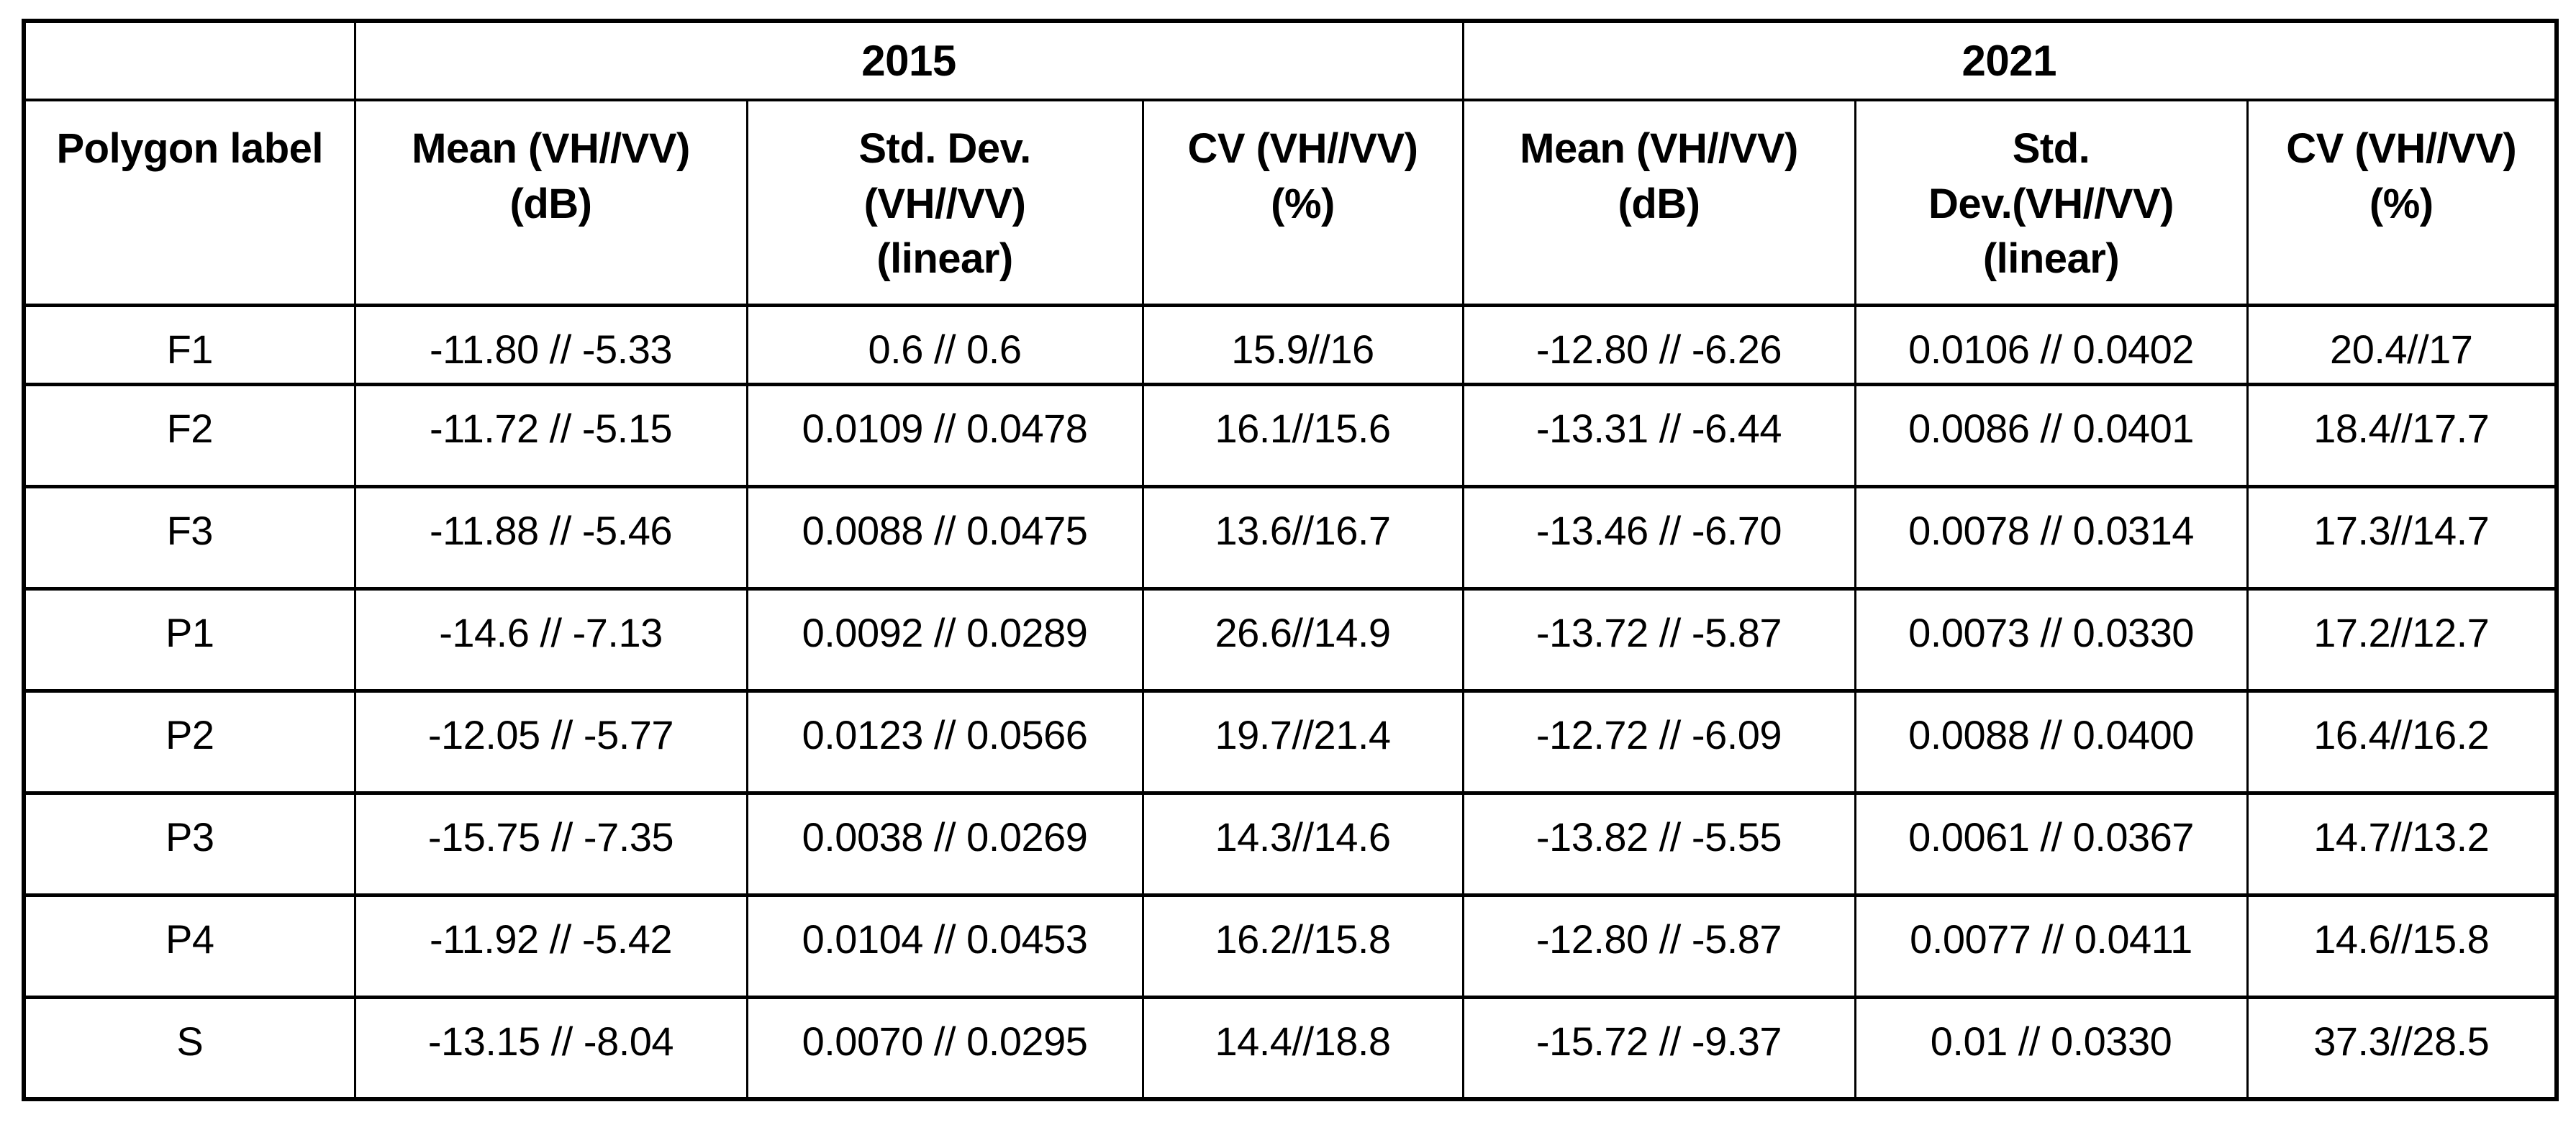  What do you see at coordinates (945, 537) in the screenshot?
I see `data-cell: 0.0088 // 0.0475` at bounding box center [945, 537].